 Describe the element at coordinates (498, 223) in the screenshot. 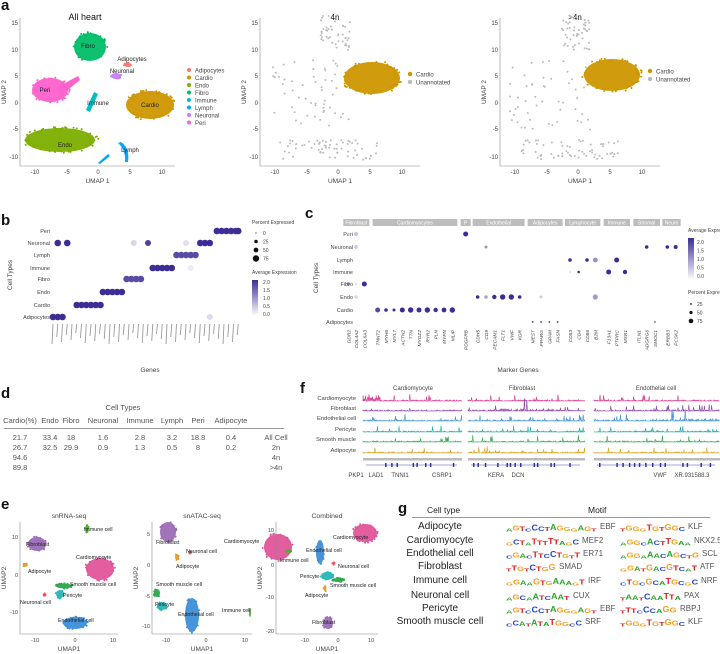

I see `gene-group-header: Endothelial` at that location.